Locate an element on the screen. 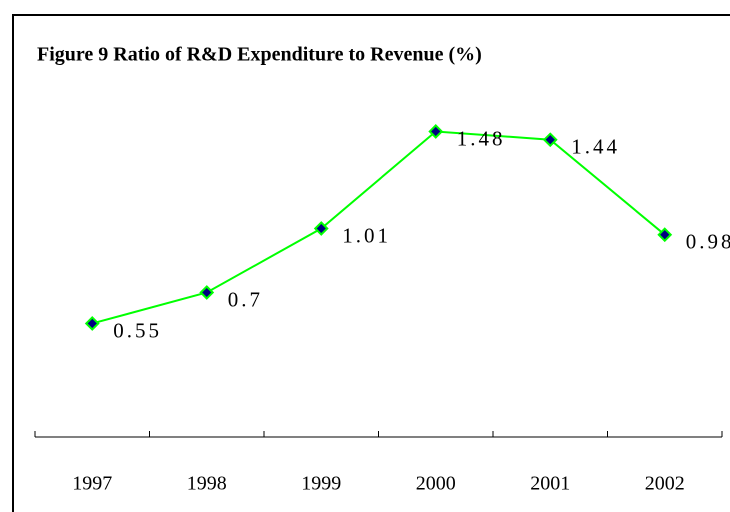  x-tick-label: 2000 is located at coordinates (436, 484).